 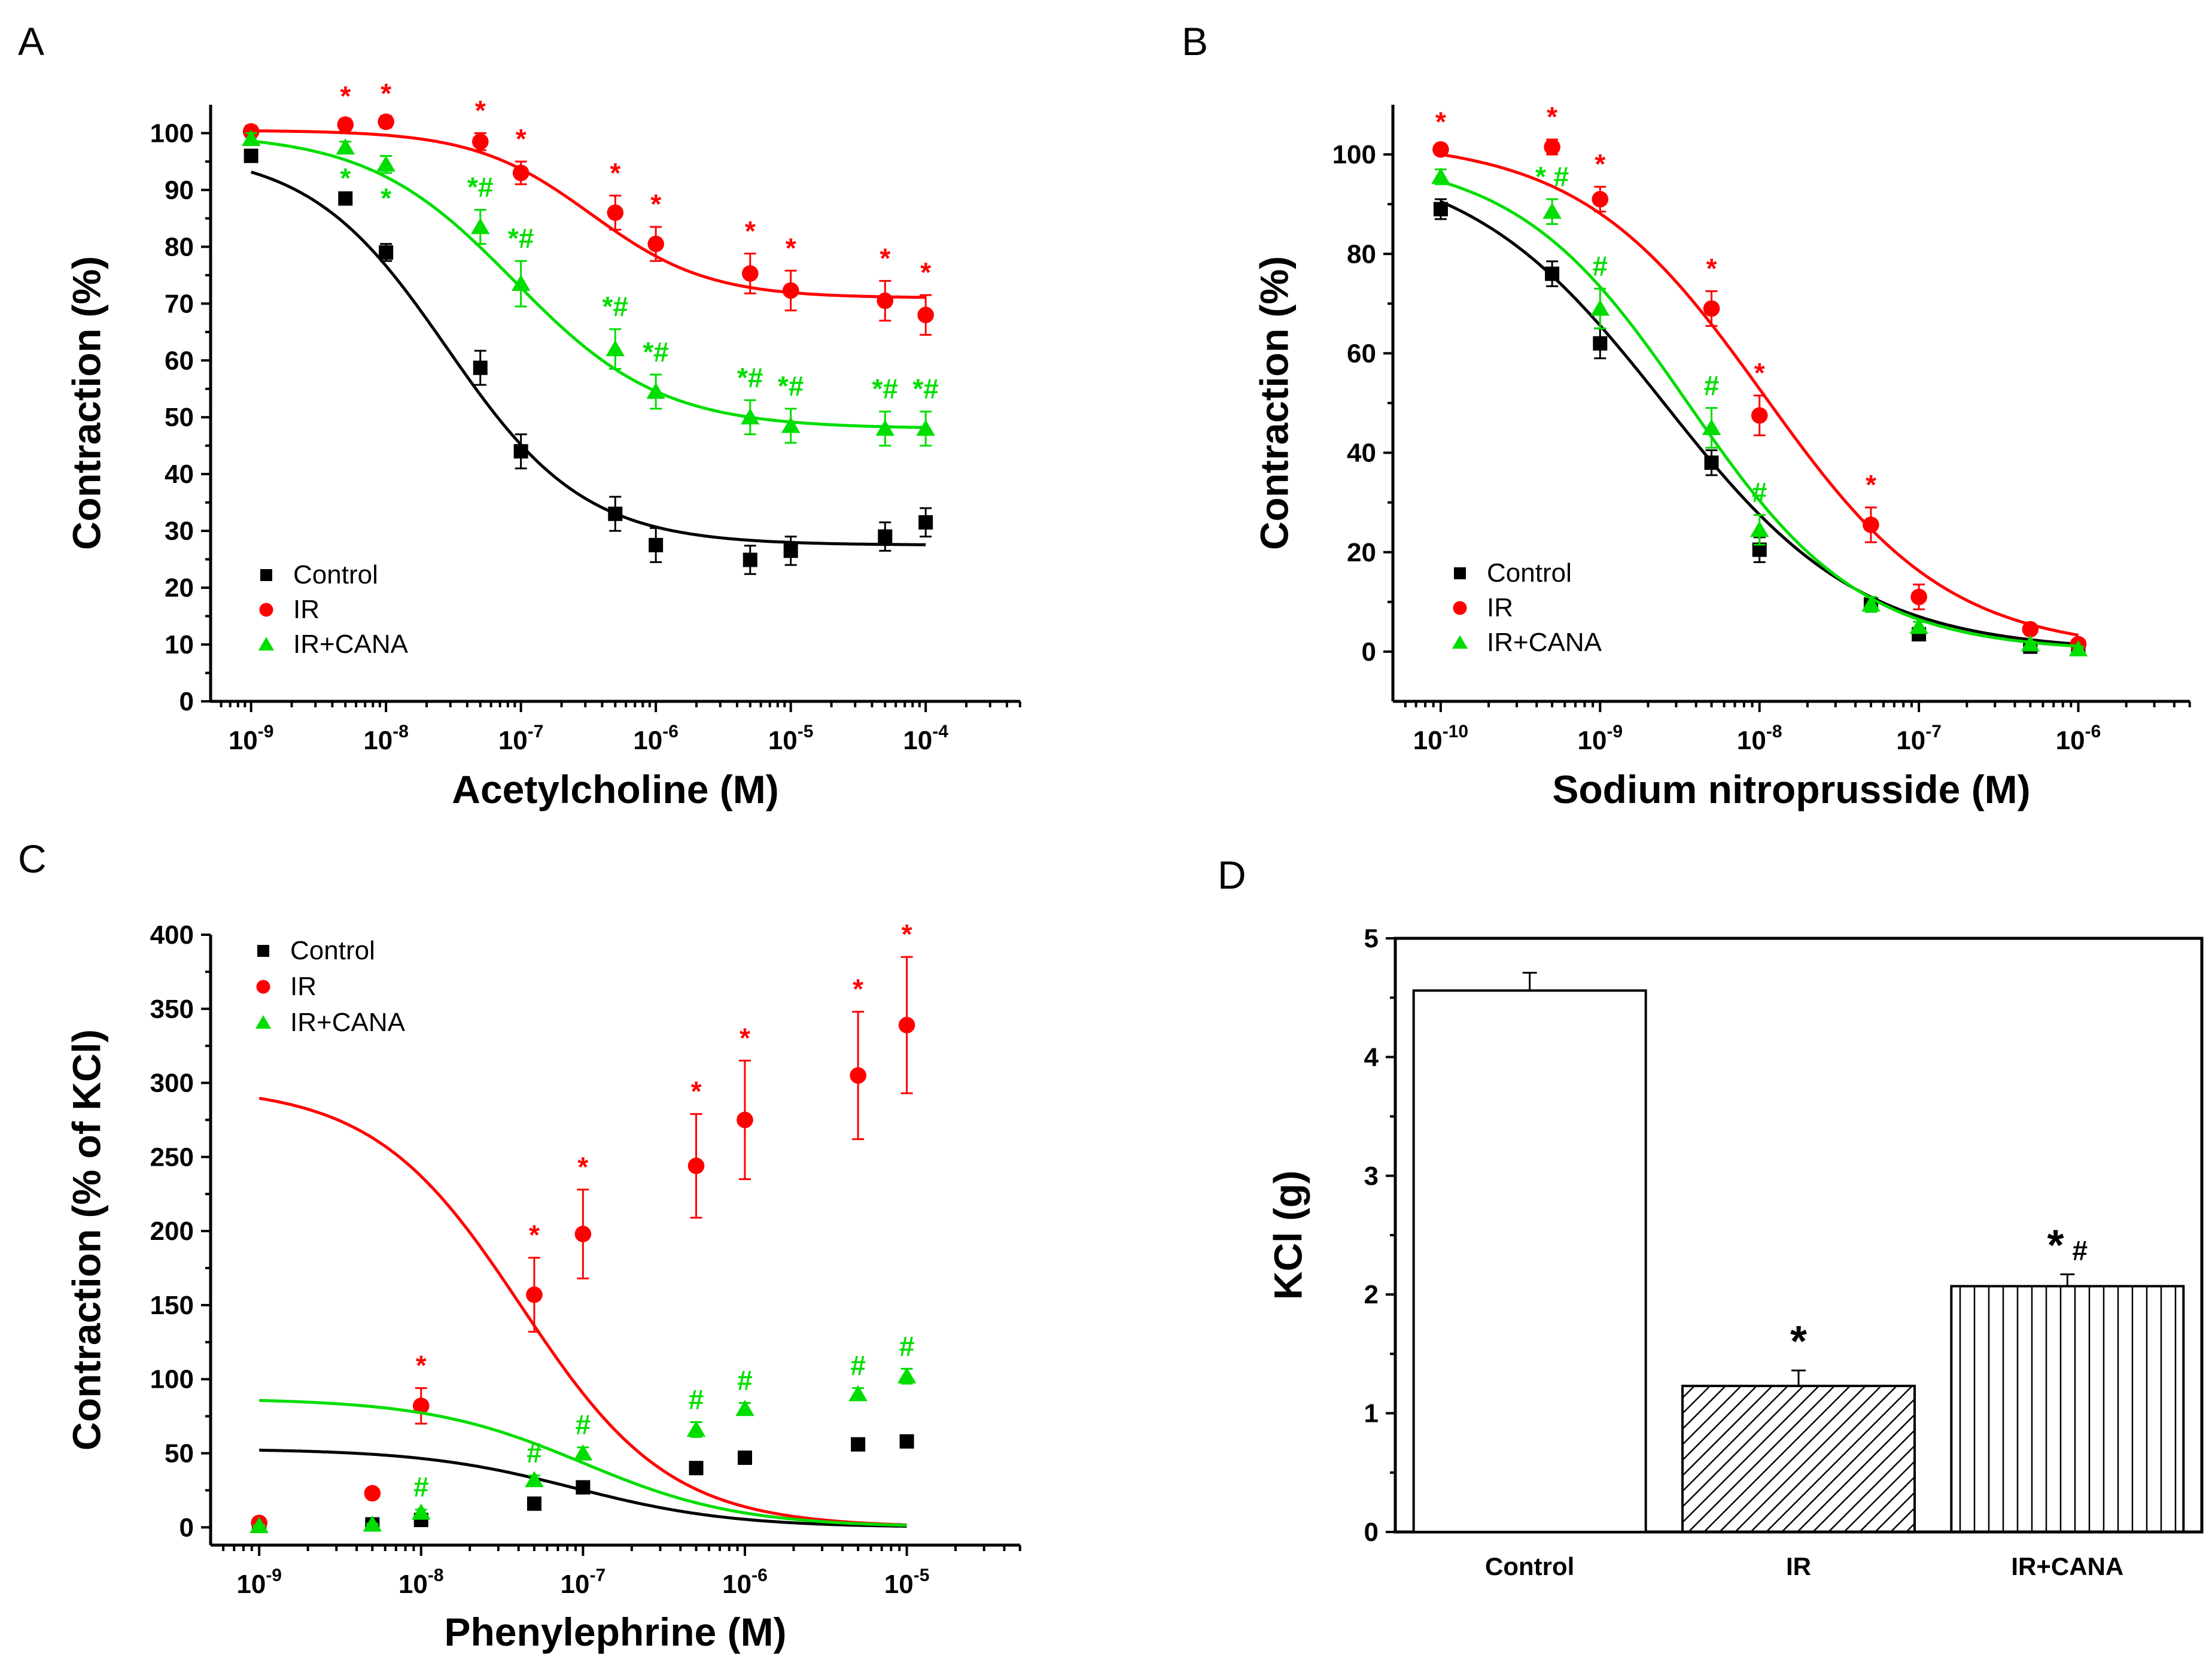 What do you see at coordinates (588, 214) in the screenshot?
I see `panel-a-fit-curve-ir` at bounding box center [588, 214].